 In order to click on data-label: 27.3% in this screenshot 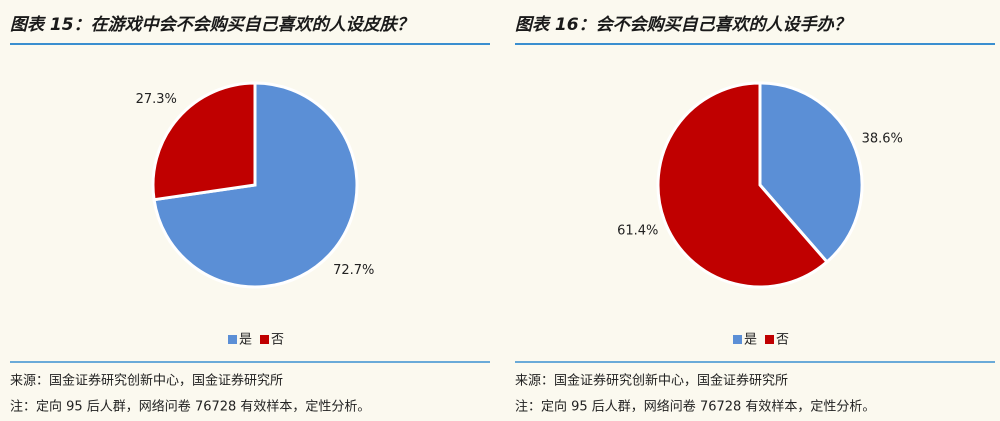, I will do `click(156, 99)`.